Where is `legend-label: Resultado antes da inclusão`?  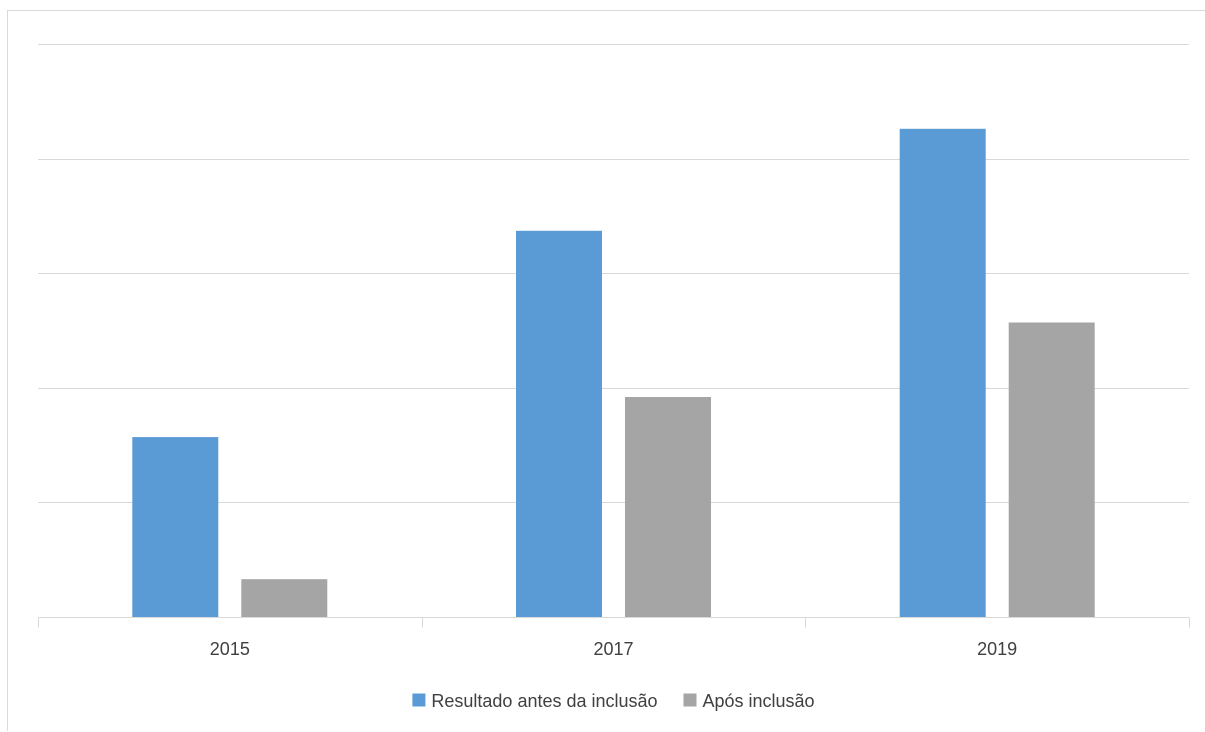
legend-label: Resultado antes da inclusão is located at coordinates (544, 701).